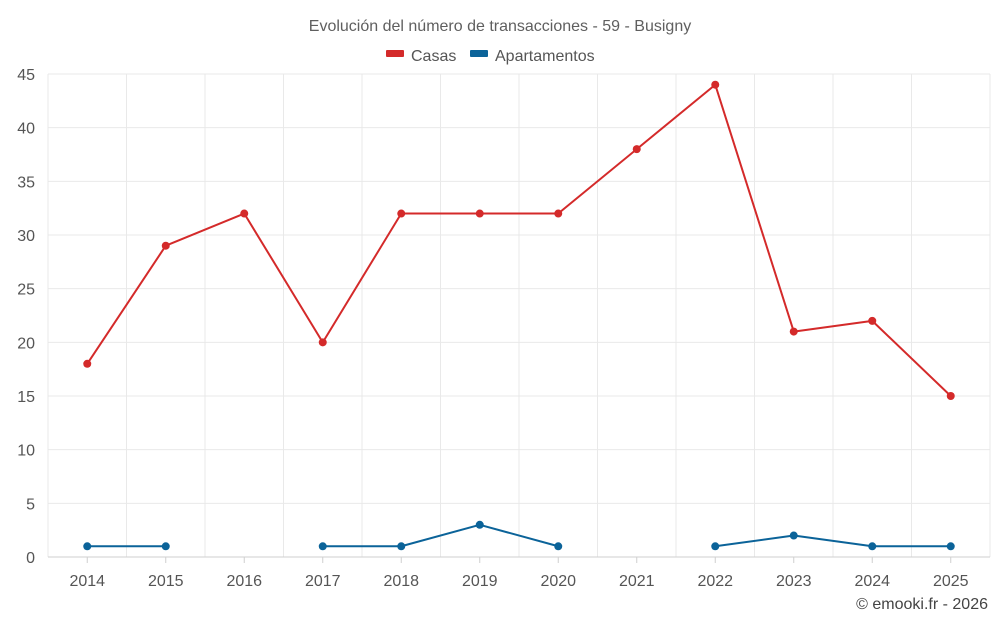 The height and width of the screenshot is (625, 1000). Describe the element at coordinates (558, 581) in the screenshot. I see `x-tick-label: 2020` at that location.